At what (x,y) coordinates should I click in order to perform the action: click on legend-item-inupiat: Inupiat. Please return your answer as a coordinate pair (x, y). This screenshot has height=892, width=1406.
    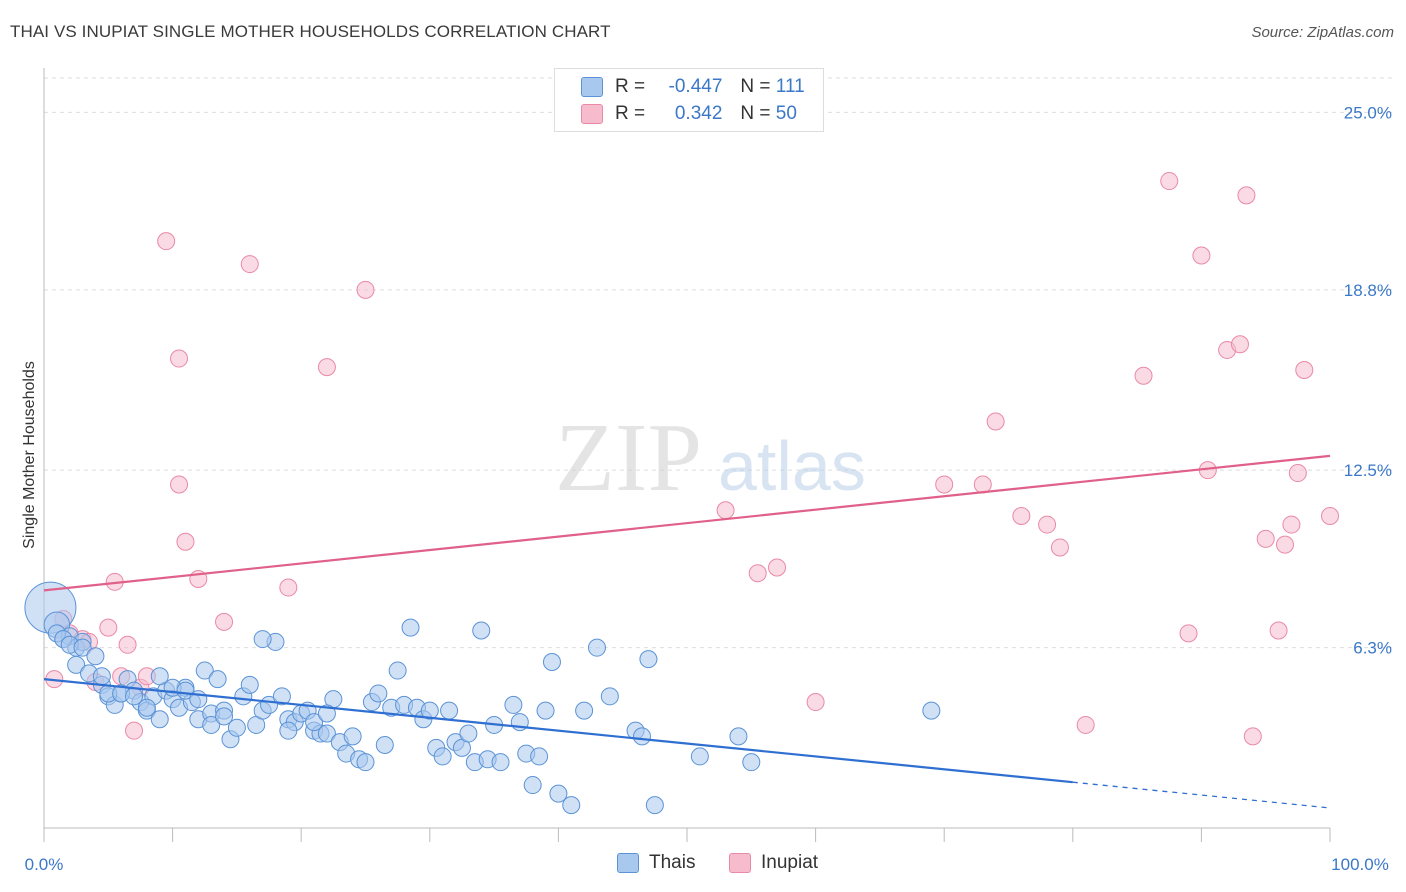
    Looking at the image, I should click on (773, 863).